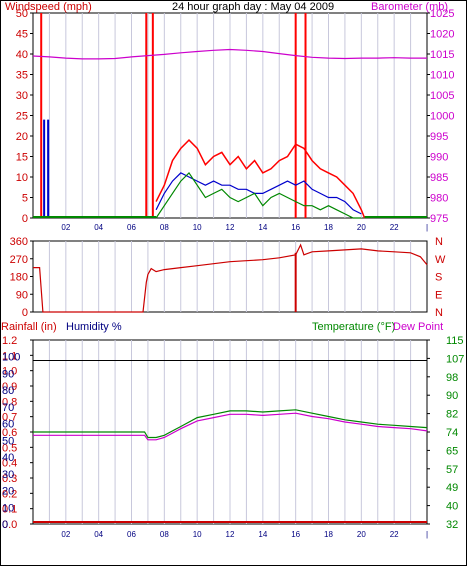  I want to click on barometer-tick: 995, so click(439, 137).